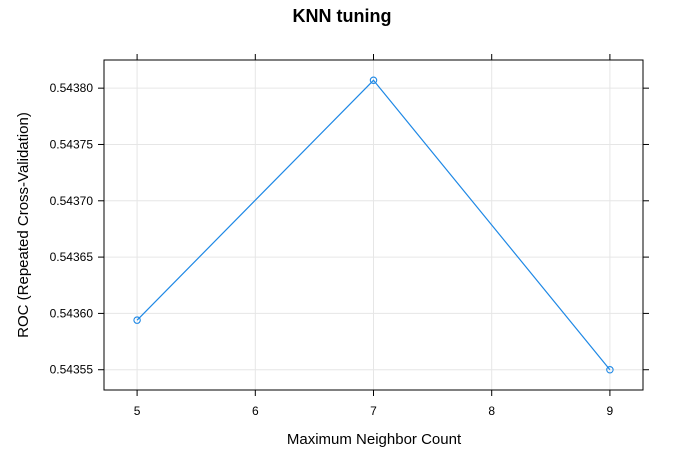  What do you see at coordinates (72, 88) in the screenshot?
I see `y-tick-label-5: 0.54380` at bounding box center [72, 88].